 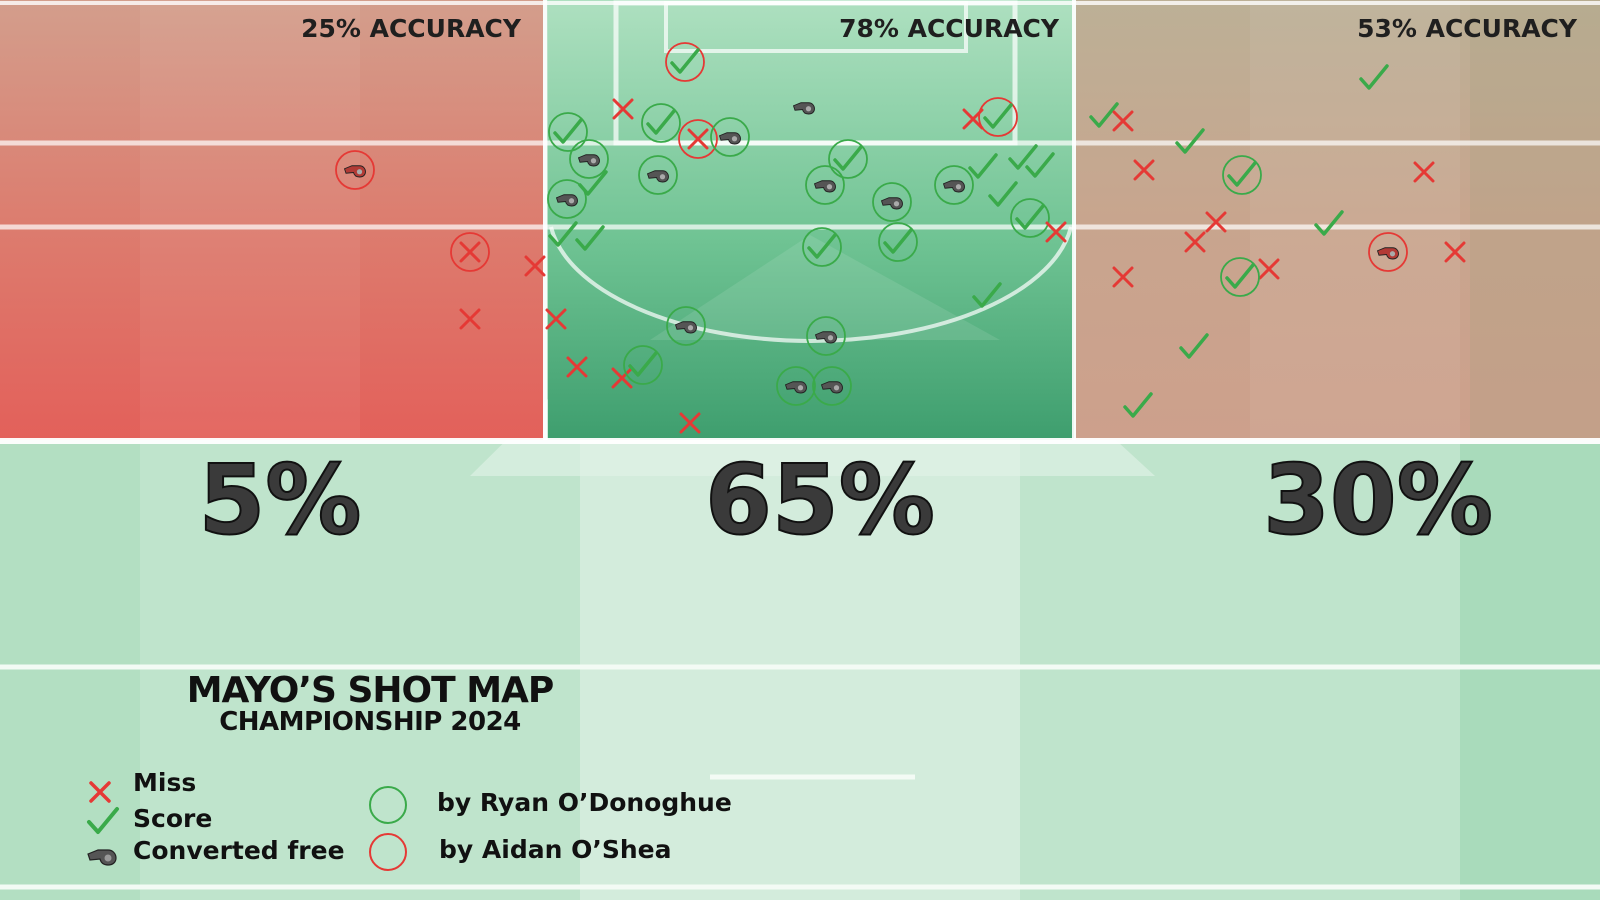 I want to click on share-label-right: 30%, so click(x=1378, y=500).